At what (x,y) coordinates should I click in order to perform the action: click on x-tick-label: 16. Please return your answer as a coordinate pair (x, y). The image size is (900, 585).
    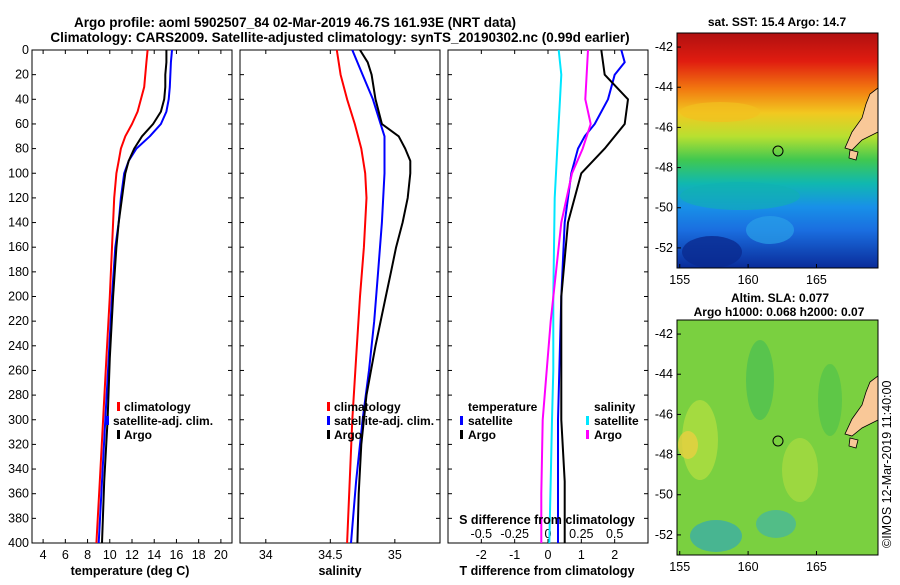
    Looking at the image, I should click on (176, 555).